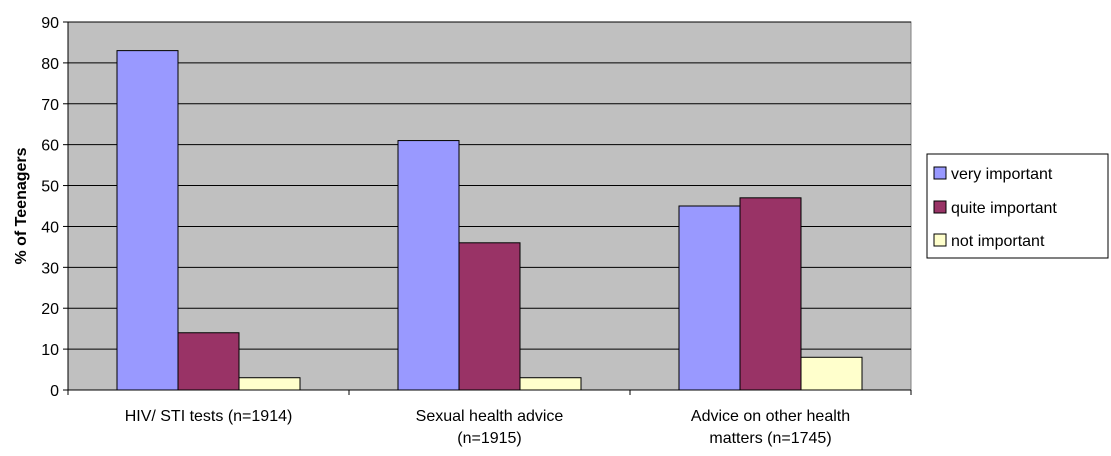 This screenshot has height=456, width=1111. I want to click on x-category-label-1: Sexual health advice (n=1915), so click(490, 427).